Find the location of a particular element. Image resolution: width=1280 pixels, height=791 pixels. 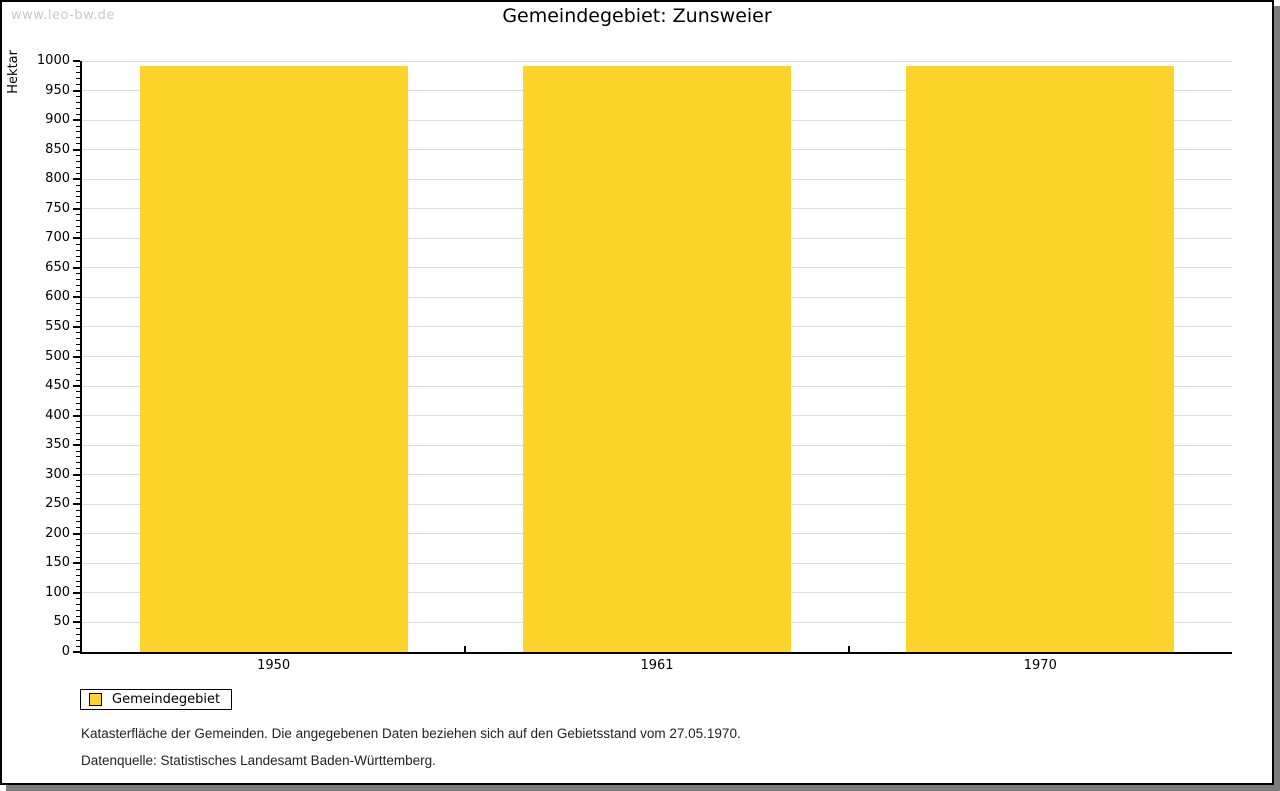

y-tick-label: 100 is located at coordinates (57, 592).